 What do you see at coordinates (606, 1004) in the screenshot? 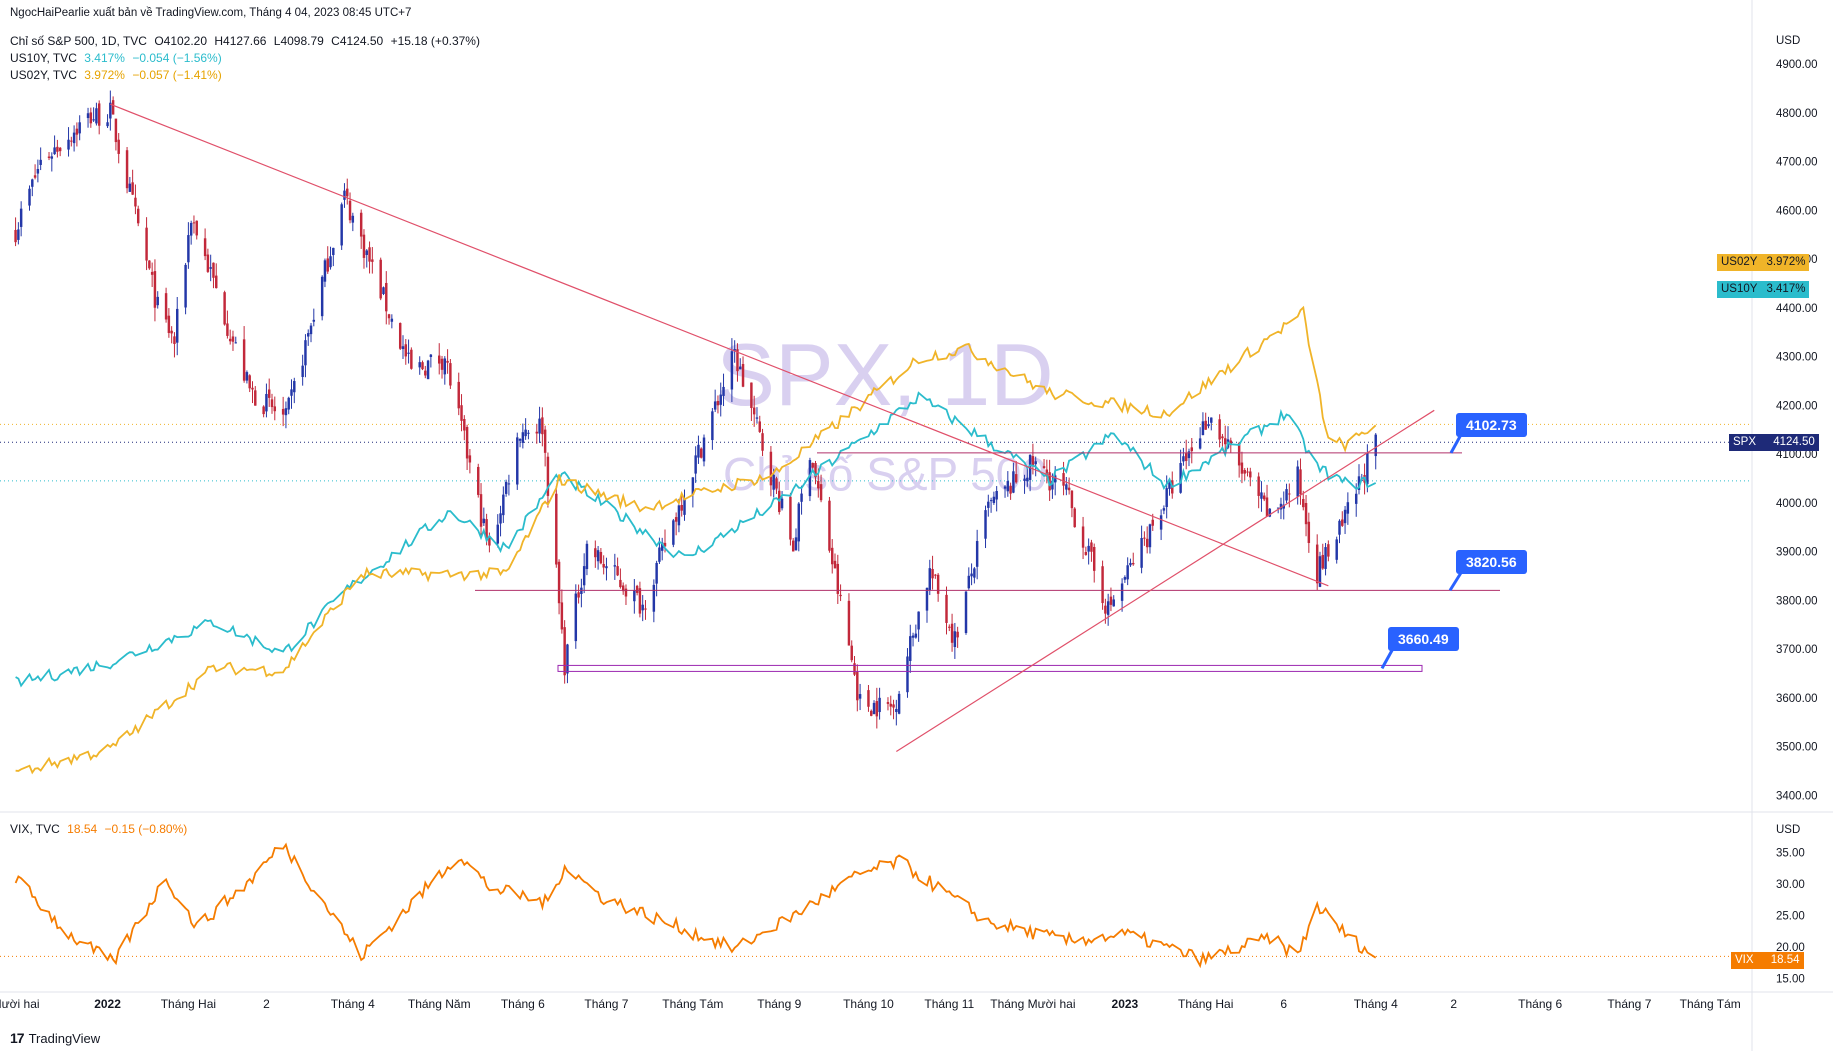
I see `time-tick-label: Tháng 7` at bounding box center [606, 1004].